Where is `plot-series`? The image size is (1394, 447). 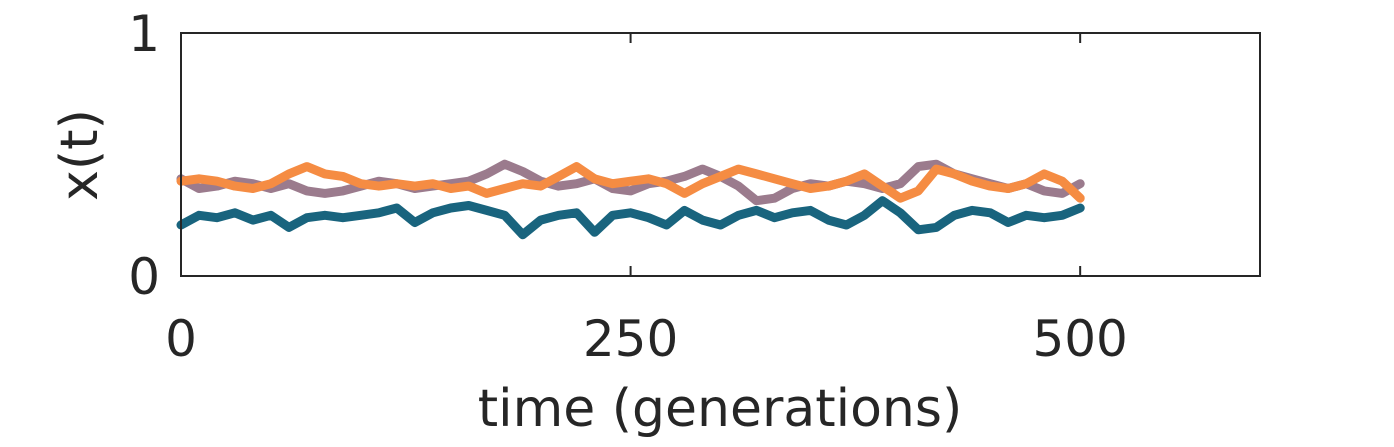 plot-series is located at coordinates (630, 199).